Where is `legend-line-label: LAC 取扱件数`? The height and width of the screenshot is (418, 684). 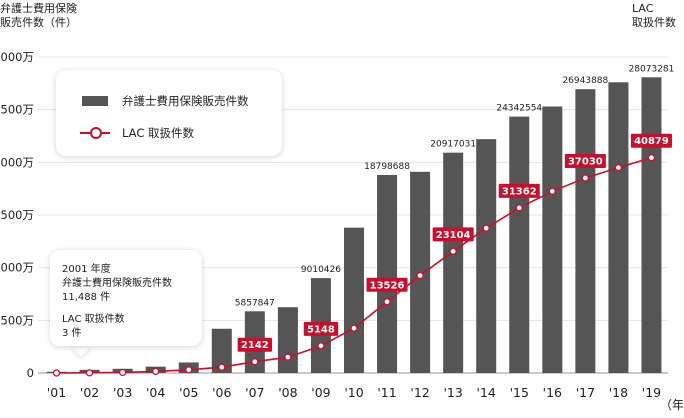
legend-line-label: LAC 取扱件数 is located at coordinates (158, 133).